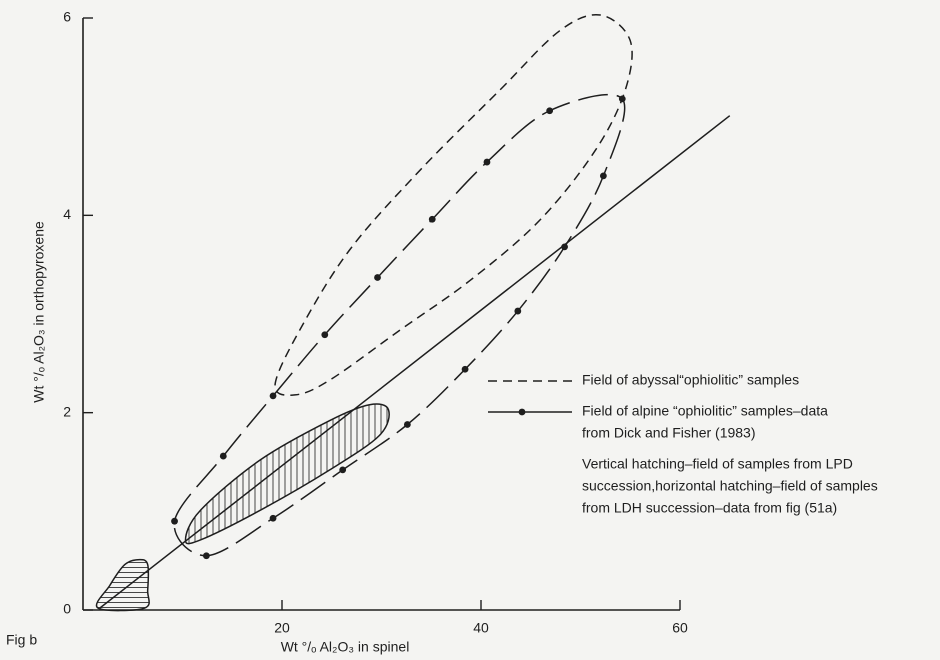 The image size is (940, 660). What do you see at coordinates (67, 609) in the screenshot?
I see `y-tick-label: 0` at bounding box center [67, 609].